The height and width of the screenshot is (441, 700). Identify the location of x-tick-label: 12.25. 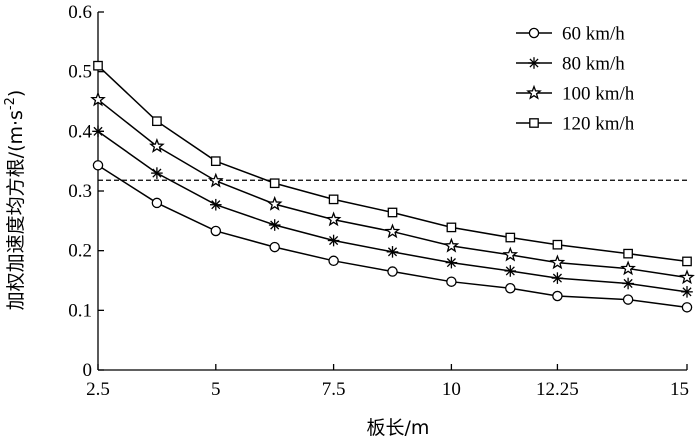
(557, 389).